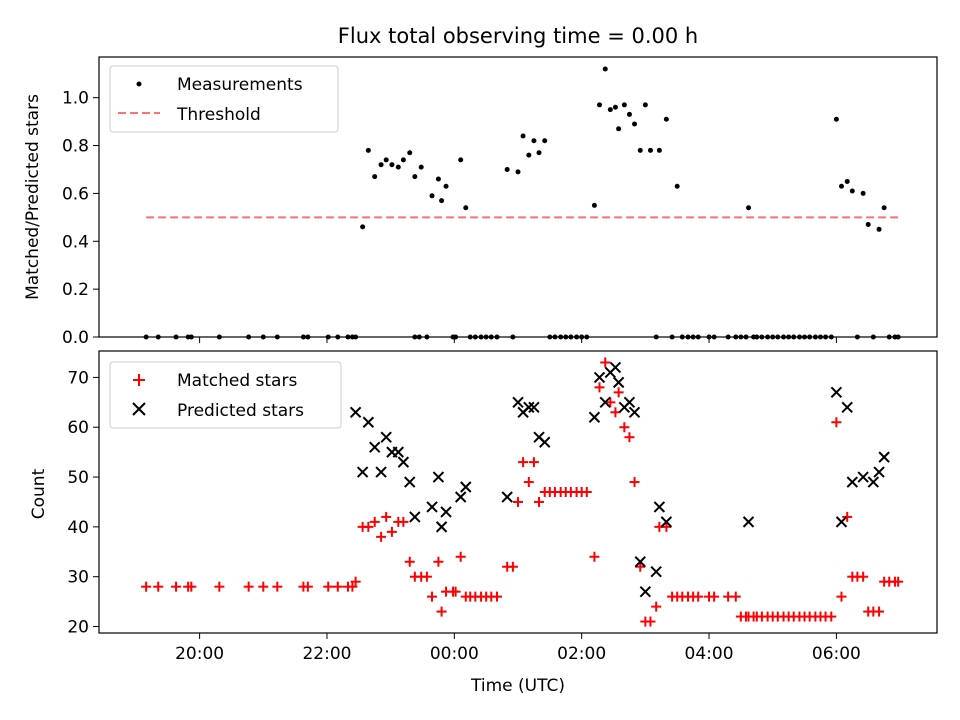  I want to click on legend-measurements-marker, so click(139, 84).